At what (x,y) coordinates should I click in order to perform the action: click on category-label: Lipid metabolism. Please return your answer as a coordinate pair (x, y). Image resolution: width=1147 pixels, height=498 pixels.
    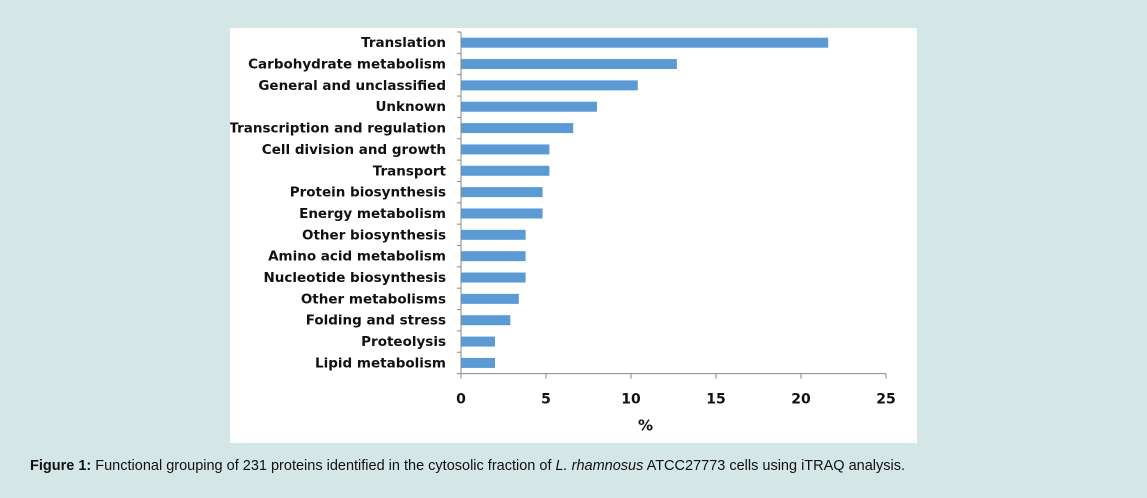
    Looking at the image, I should click on (380, 363).